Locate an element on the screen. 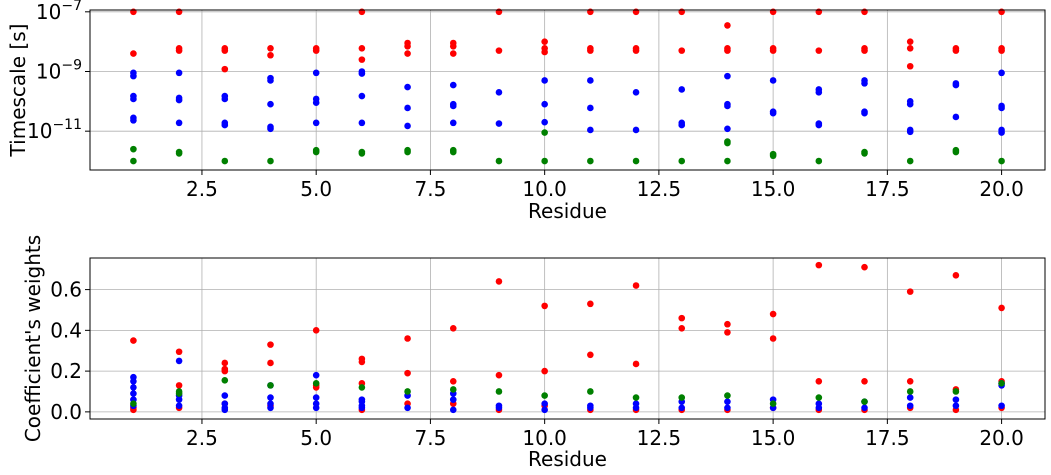  timescale-x-tick-label-7-5: 7.5 is located at coordinates (431, 189).